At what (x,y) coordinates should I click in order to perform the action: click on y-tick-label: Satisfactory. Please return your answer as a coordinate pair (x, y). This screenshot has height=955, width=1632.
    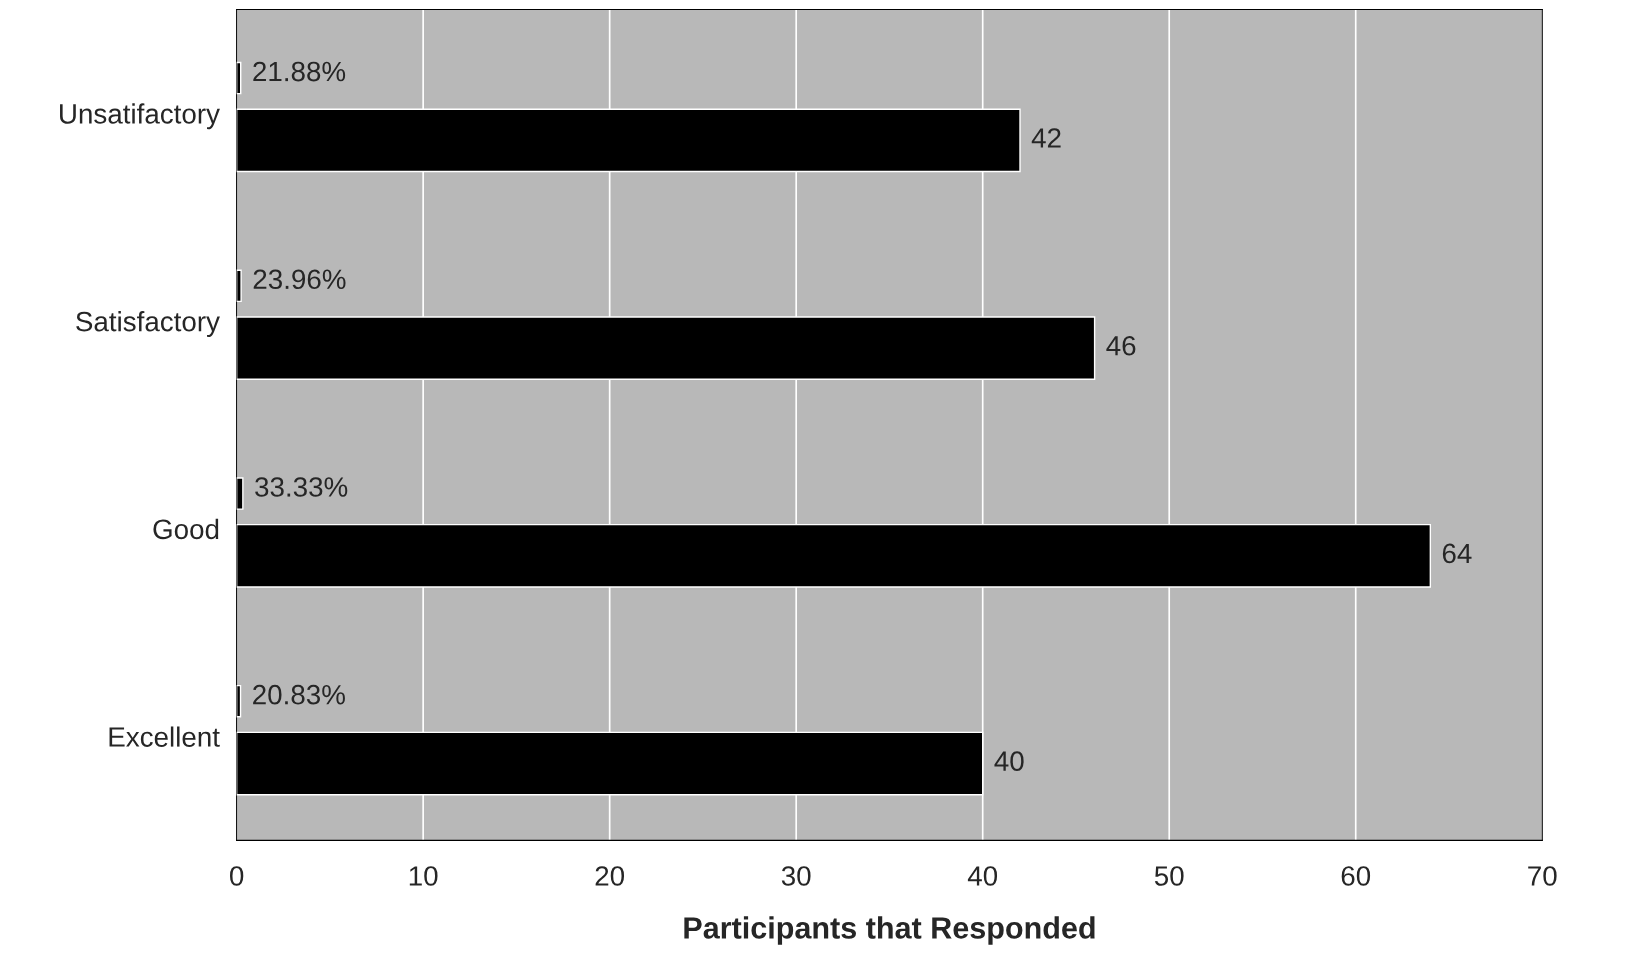
    Looking at the image, I should click on (148, 324).